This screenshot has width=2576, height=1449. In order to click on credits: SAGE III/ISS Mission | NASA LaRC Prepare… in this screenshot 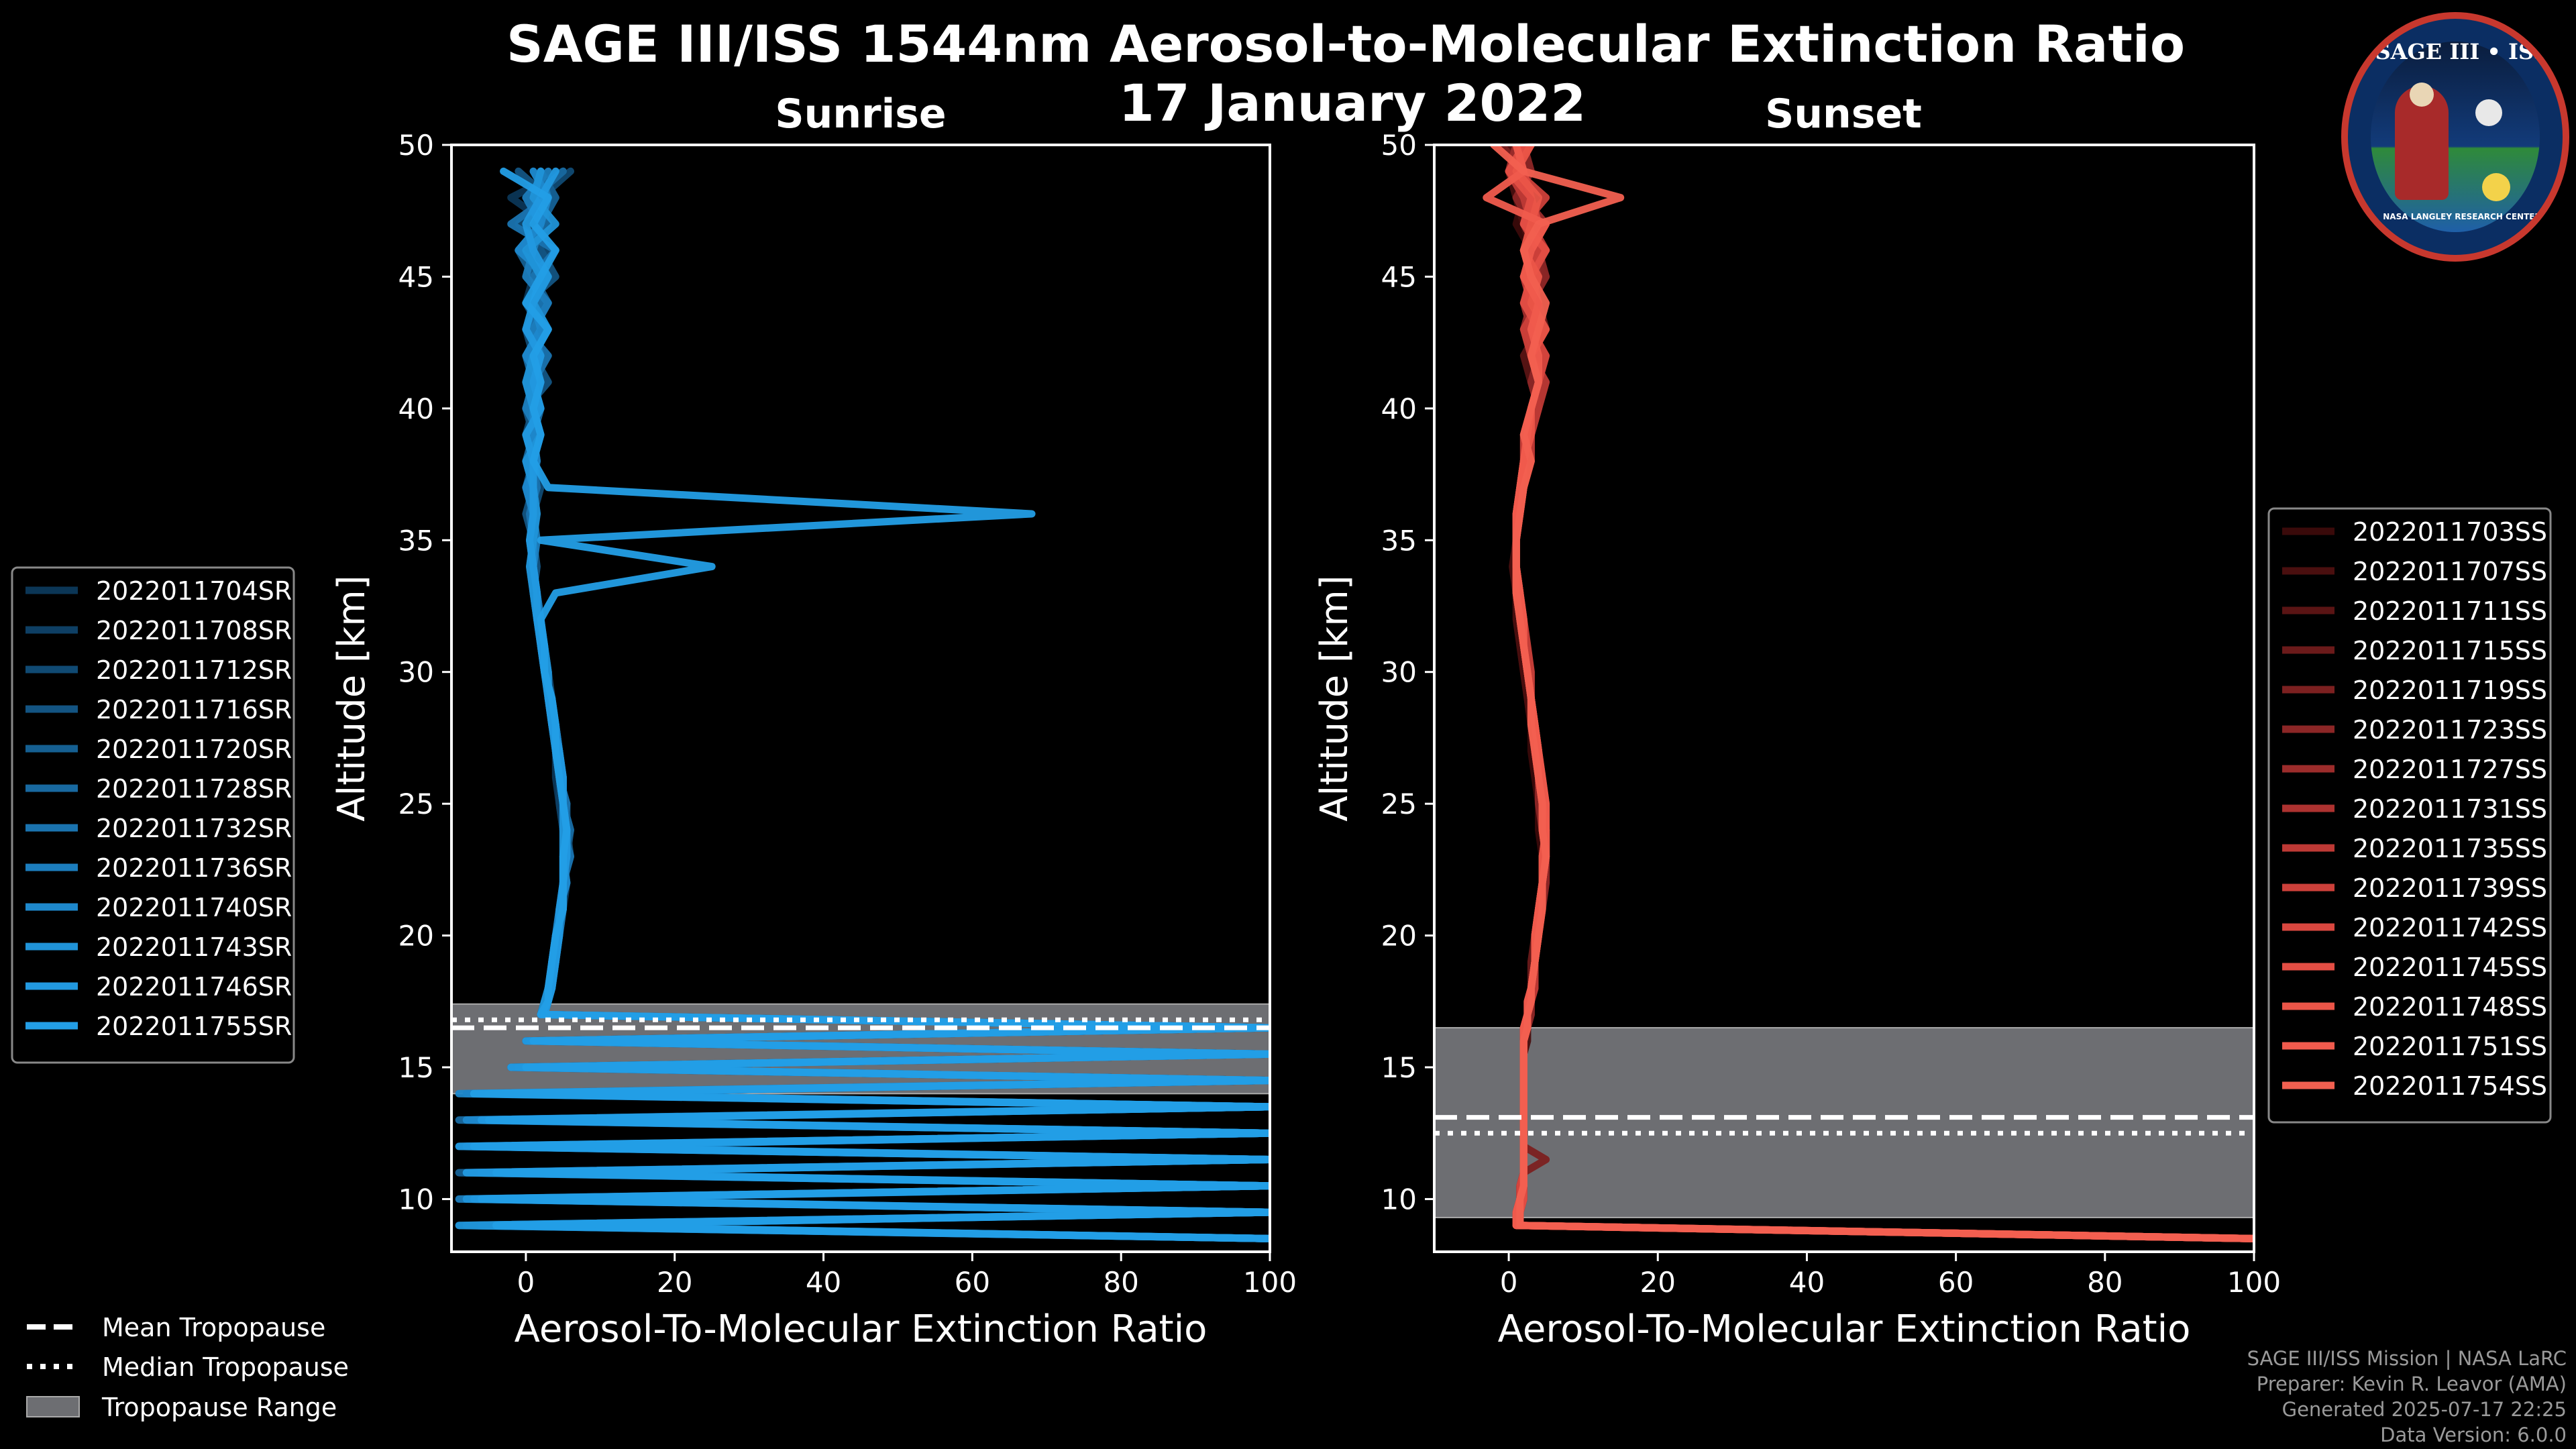, I will do `click(2407, 1397)`.